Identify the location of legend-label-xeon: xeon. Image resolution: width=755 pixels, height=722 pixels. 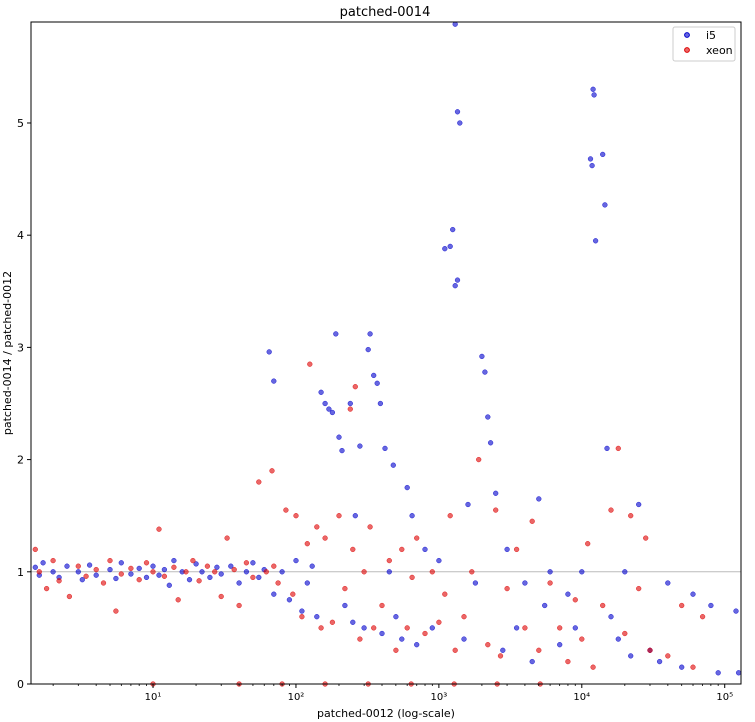
(719, 50).